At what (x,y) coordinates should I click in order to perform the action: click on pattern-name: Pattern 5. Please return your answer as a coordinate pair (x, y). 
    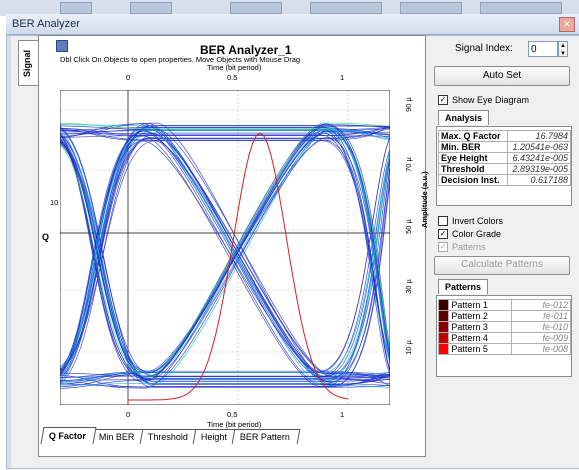
    Looking at the image, I should click on (480, 349).